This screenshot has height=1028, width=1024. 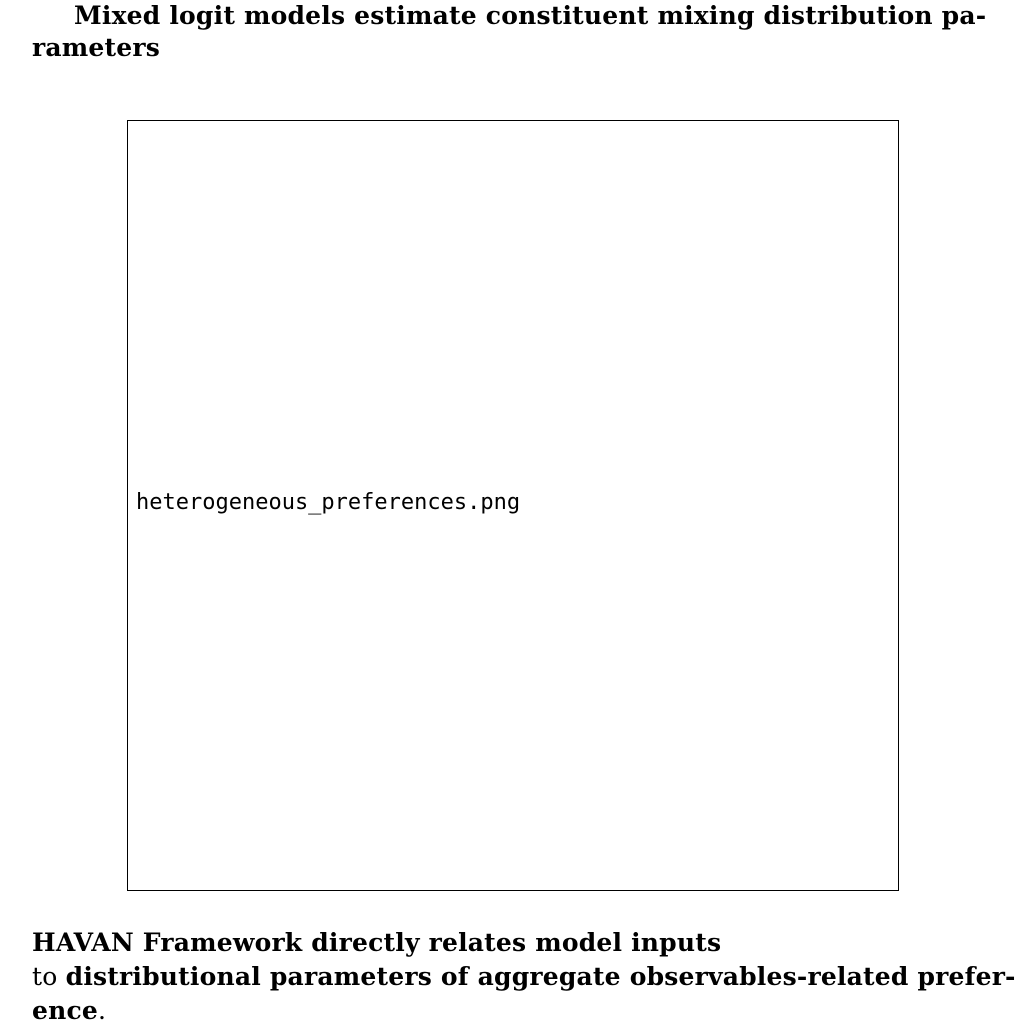 What do you see at coordinates (328, 502) in the screenshot?
I see `figure-filename: heterogeneous_preferences.png` at bounding box center [328, 502].